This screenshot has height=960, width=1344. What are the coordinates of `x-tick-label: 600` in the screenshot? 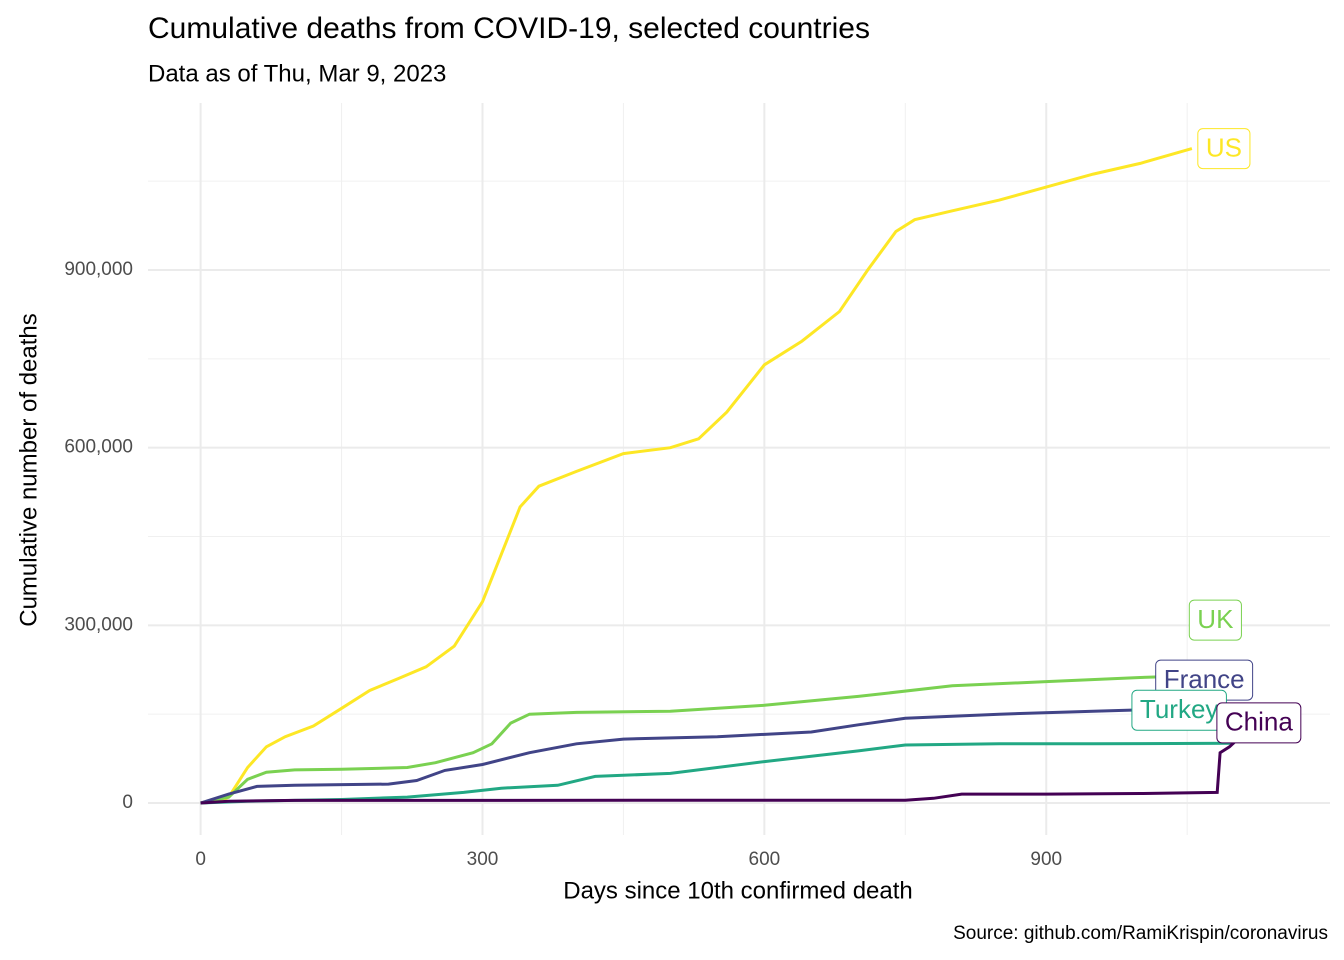 It's located at (765, 859).